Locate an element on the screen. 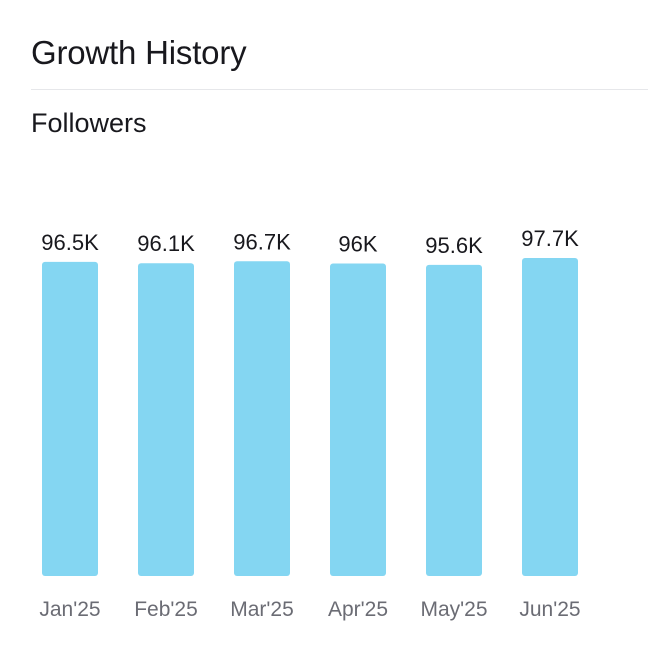 Image resolution: width=648 pixels, height=662 pixels. x-tick-label-4: May'25 is located at coordinates (453, 609).